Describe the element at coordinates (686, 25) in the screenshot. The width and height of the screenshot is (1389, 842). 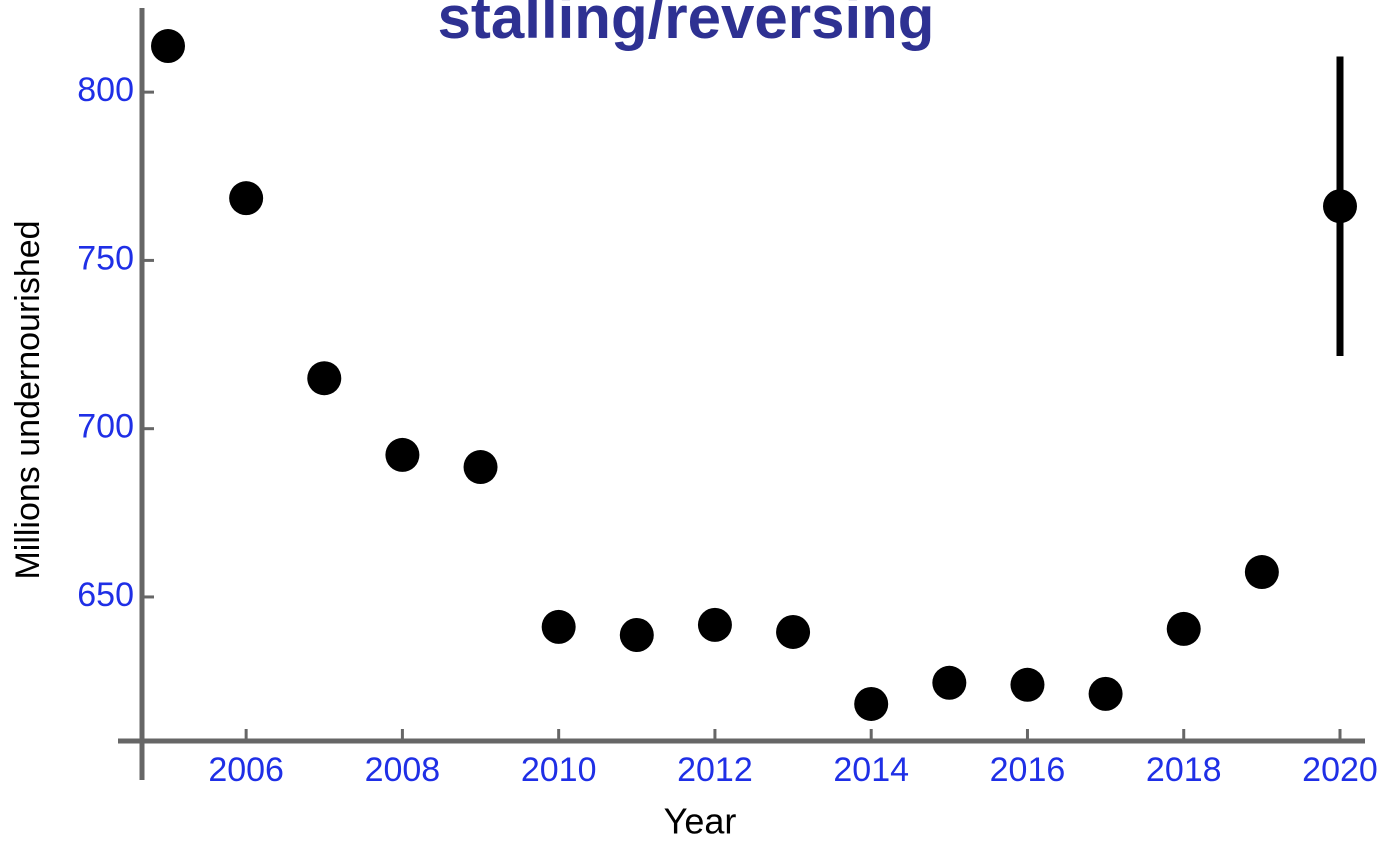
I see `chart-title: stalling/reversing` at that location.